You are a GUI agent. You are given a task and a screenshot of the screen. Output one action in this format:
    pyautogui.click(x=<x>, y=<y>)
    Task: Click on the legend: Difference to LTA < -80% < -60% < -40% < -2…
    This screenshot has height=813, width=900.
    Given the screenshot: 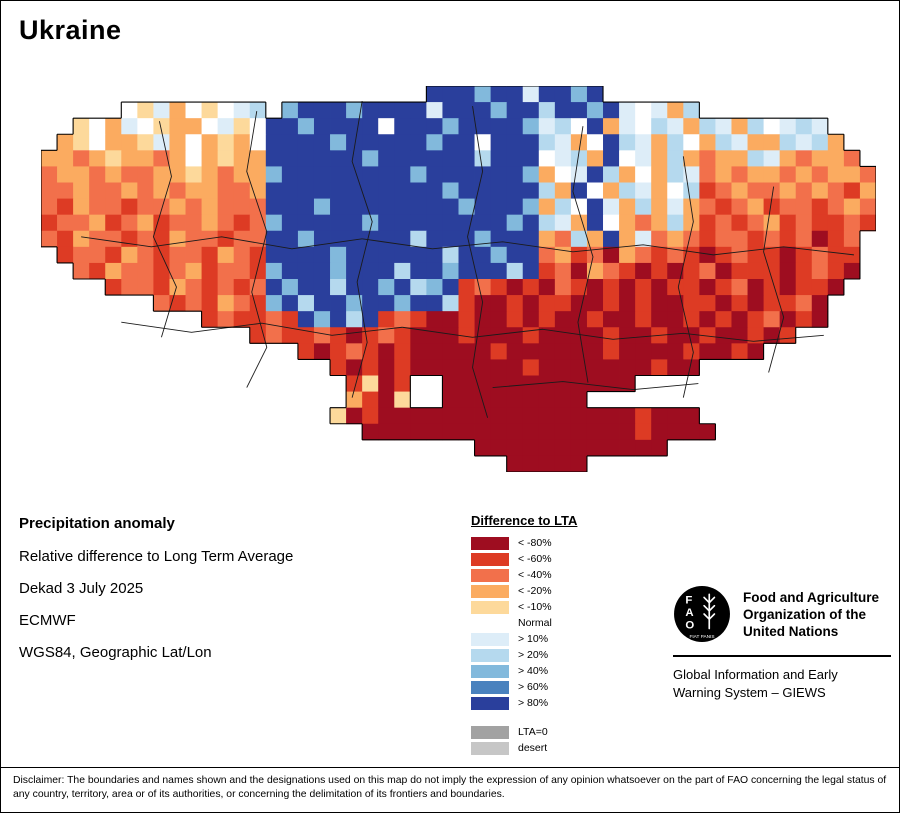 What is the action you would take?
    pyautogui.click(x=524, y=634)
    